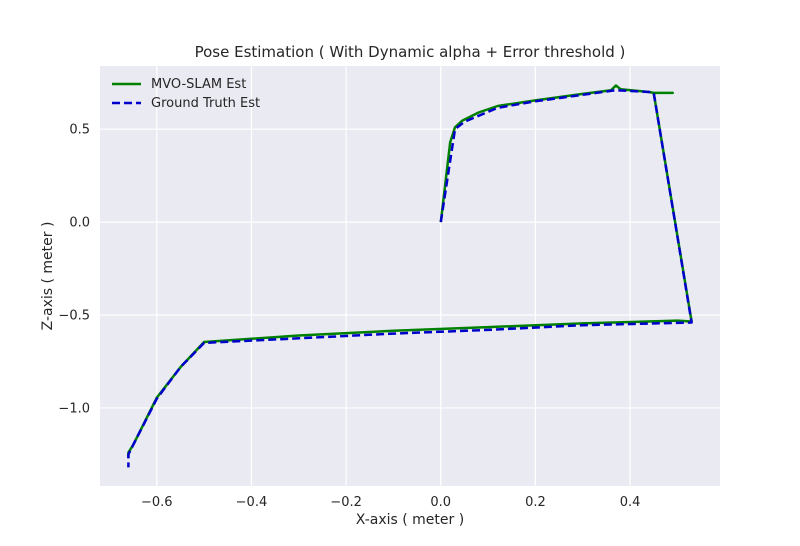 The width and height of the screenshot is (800, 546). Describe the element at coordinates (74, 316) in the screenshot. I see `y-tick-label: −0.5` at that location.